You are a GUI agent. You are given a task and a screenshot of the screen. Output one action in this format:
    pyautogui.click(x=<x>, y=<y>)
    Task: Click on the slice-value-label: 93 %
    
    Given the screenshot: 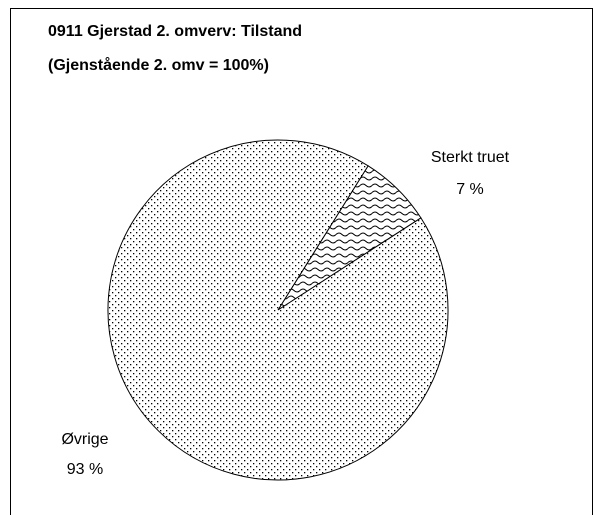 What is the action you would take?
    pyautogui.click(x=85, y=469)
    